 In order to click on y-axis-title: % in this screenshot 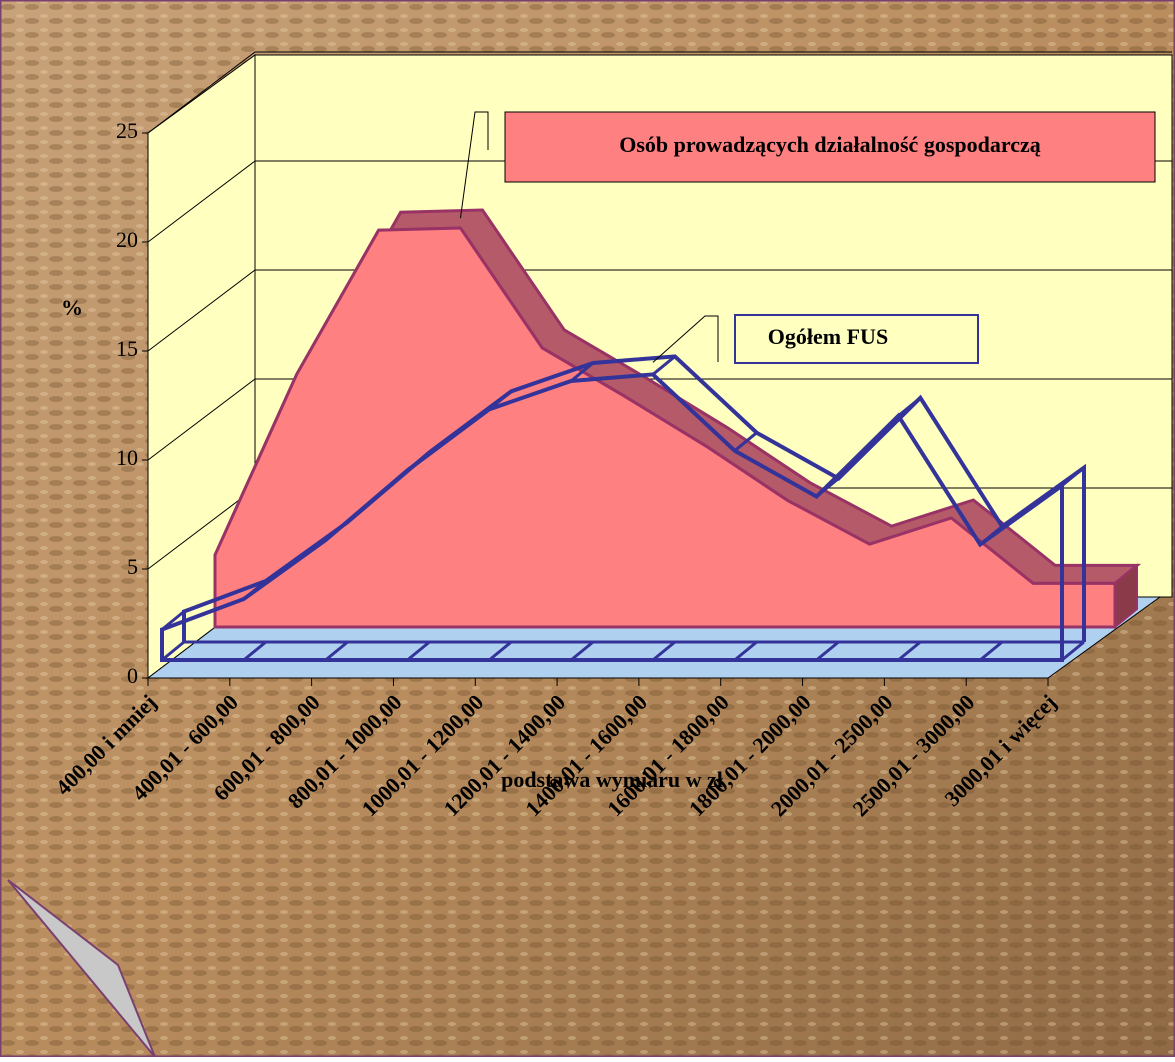, I will do `click(72, 307)`.